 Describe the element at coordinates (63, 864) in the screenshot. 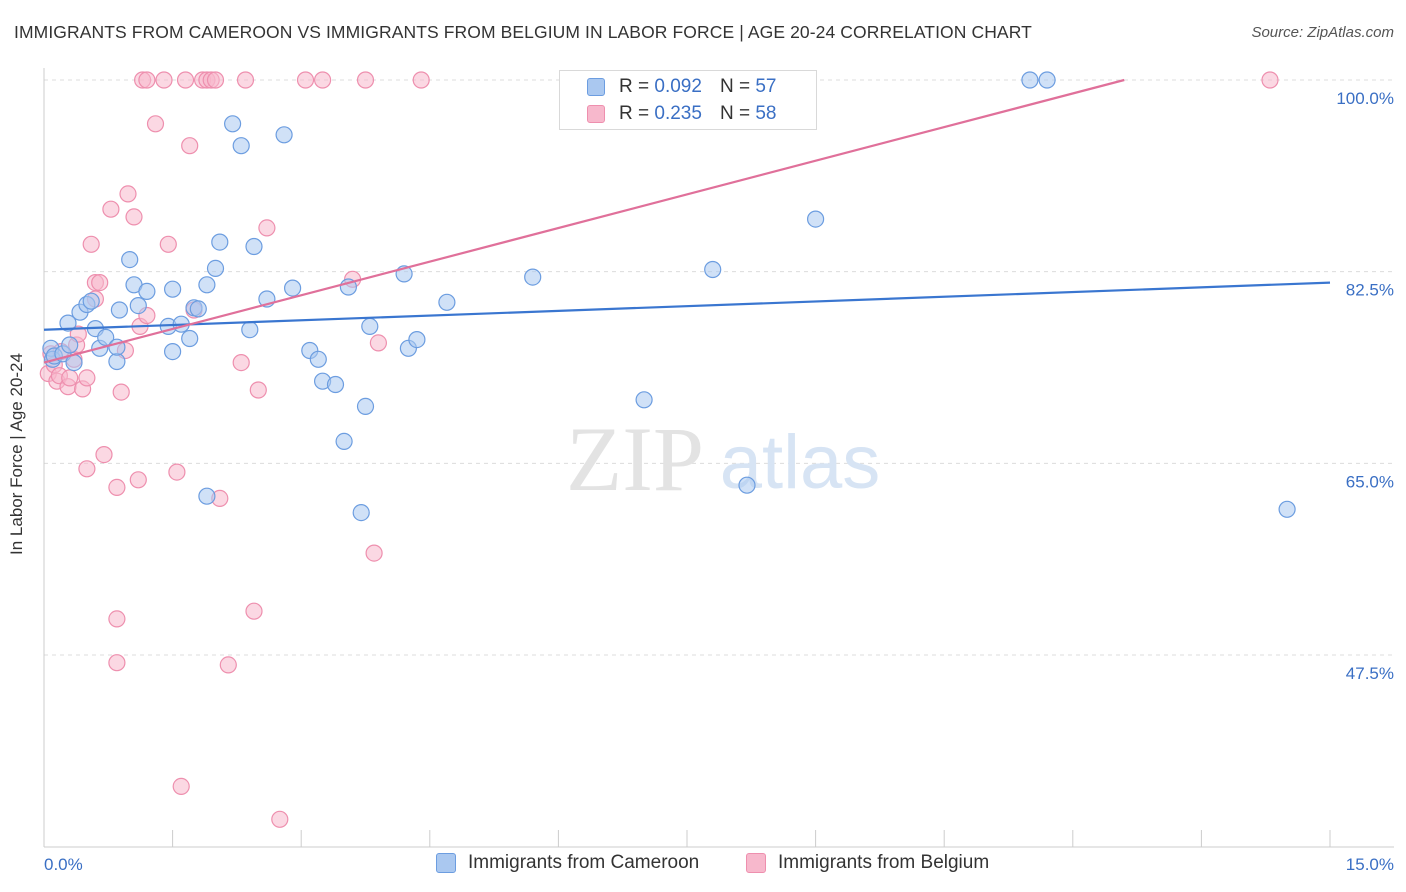

I see `x-tick-label-0: 0.0%` at that location.